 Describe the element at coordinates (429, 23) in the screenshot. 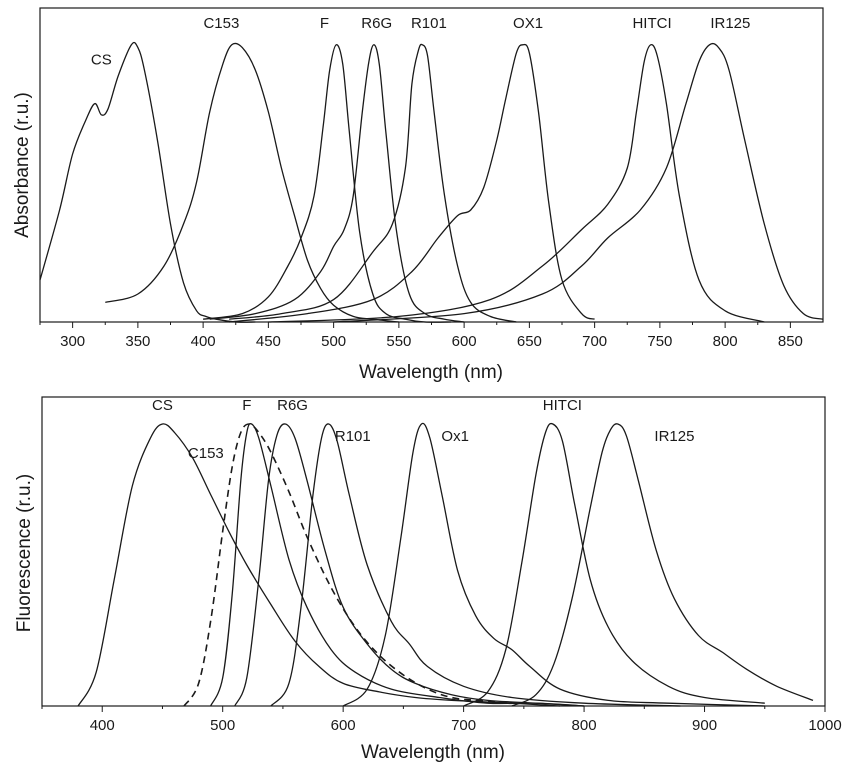

I see `absorbance-label-r101: R101` at that location.